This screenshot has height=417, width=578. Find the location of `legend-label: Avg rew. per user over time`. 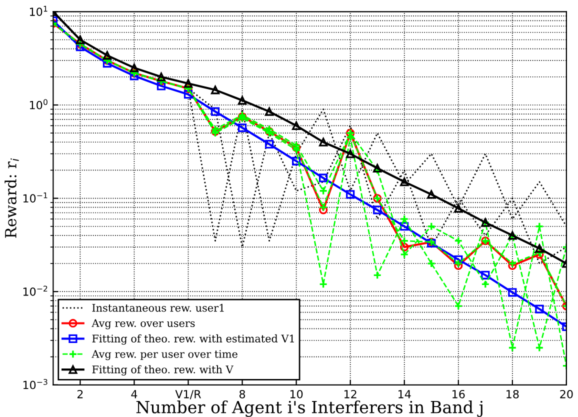

legend-label: Avg rew. per user over time is located at coordinates (165, 355).